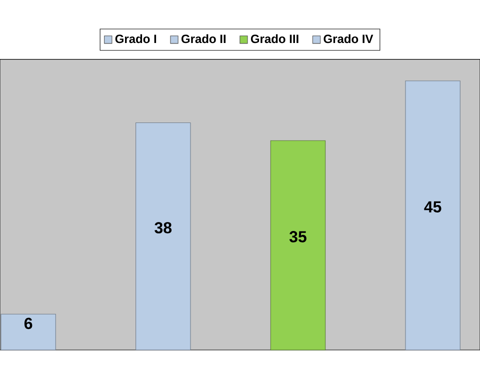 This screenshot has width=480, height=366. Describe the element at coordinates (135, 39) in the screenshot. I see `legend-label: Grado I` at that location.